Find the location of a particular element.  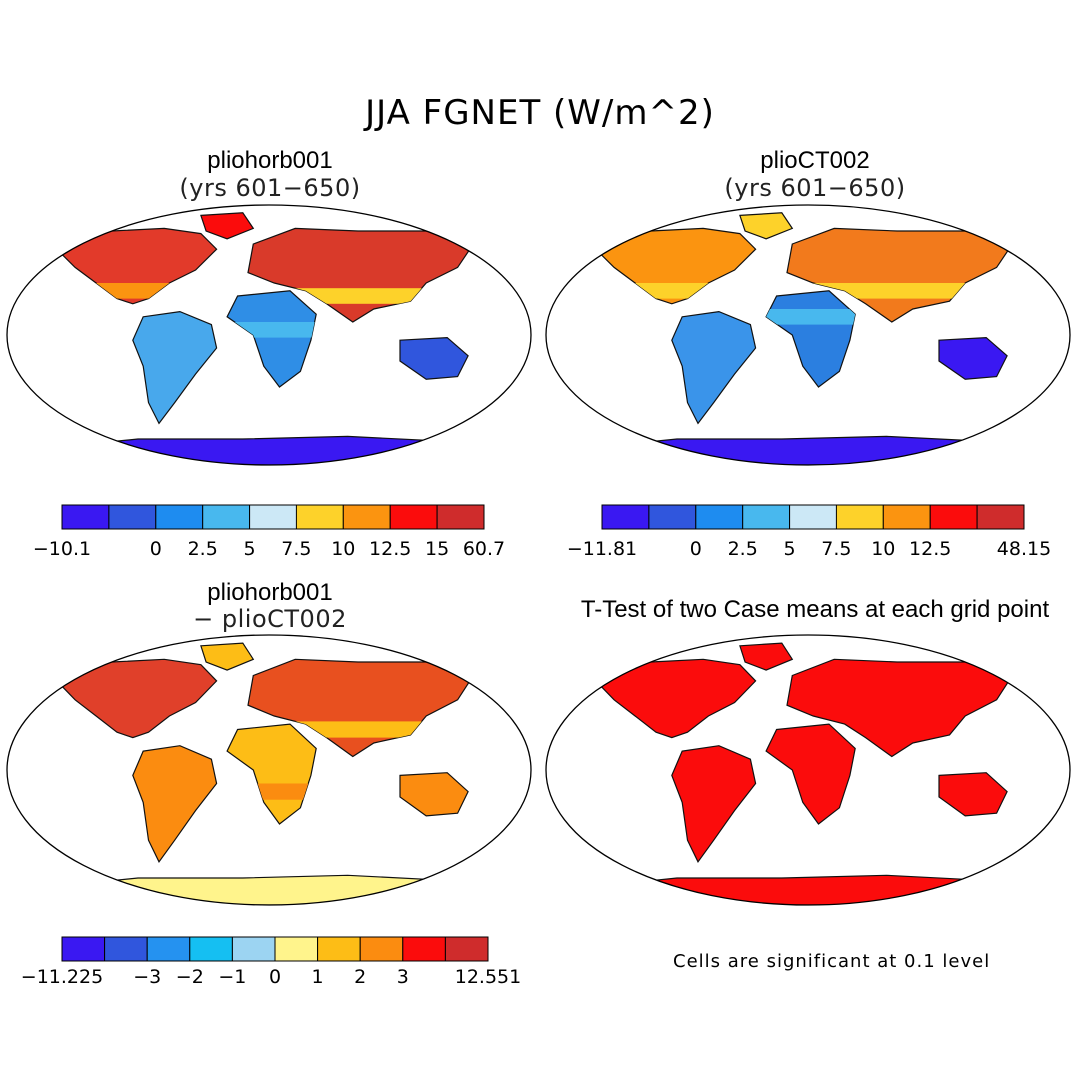

colorbar-tick-label: 15 is located at coordinates (437, 549).